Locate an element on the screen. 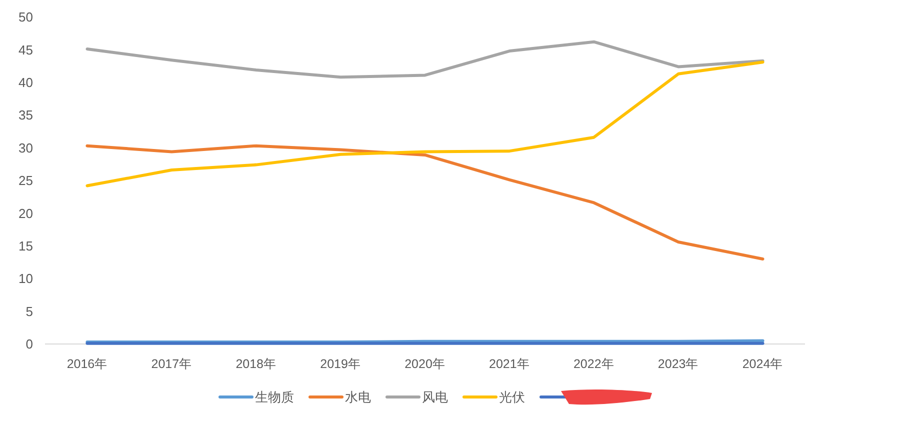 Image resolution: width=918 pixels, height=444 pixels. y-tick-label: 20 is located at coordinates (25, 213).